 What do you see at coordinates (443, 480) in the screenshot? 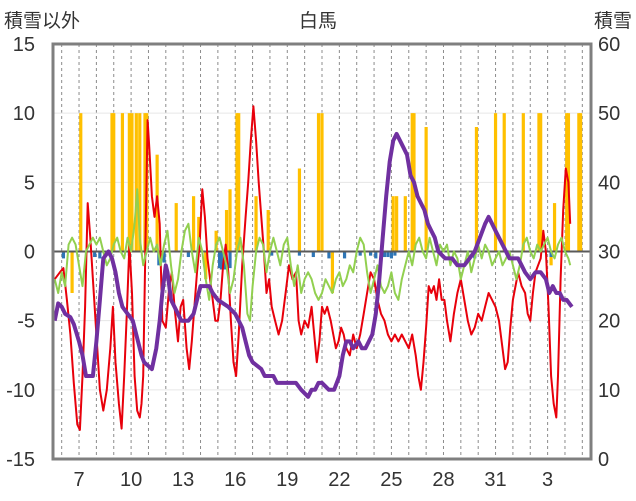
I see `x-tick-label: 28` at bounding box center [443, 480].